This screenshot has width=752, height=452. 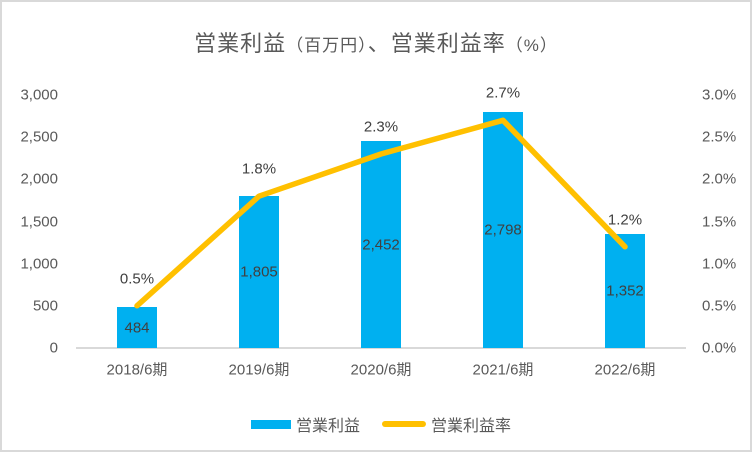 I want to click on legend-item-operating-margin: 営業利益率, so click(x=446, y=424).